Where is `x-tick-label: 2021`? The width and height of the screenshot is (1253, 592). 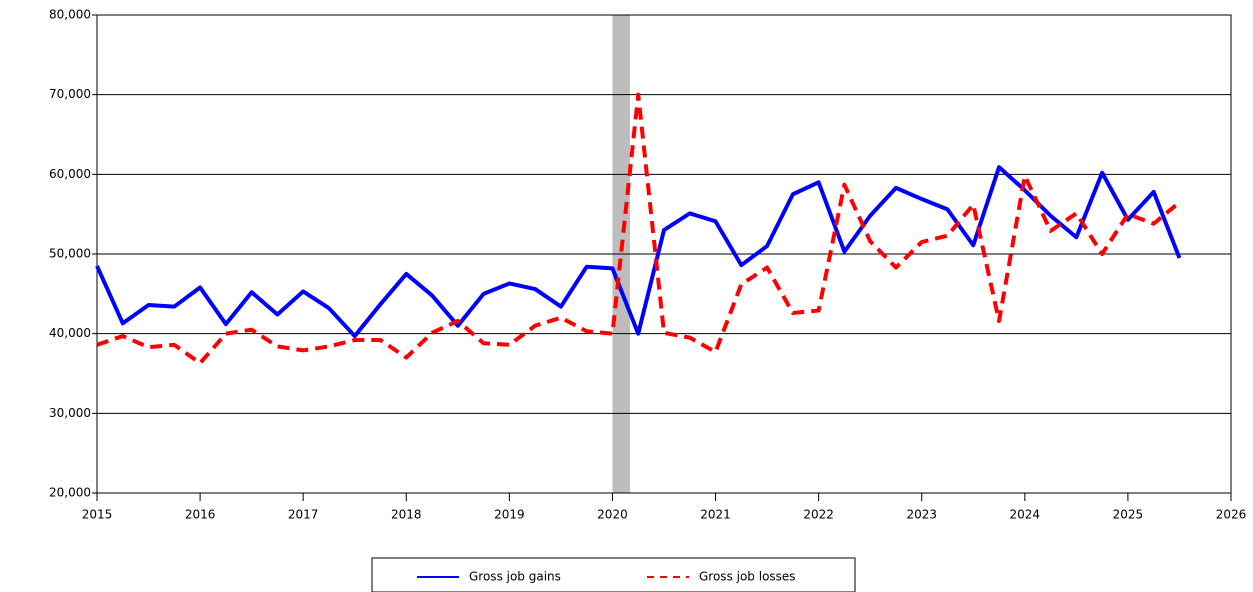 x-tick-label: 2021 is located at coordinates (715, 515).